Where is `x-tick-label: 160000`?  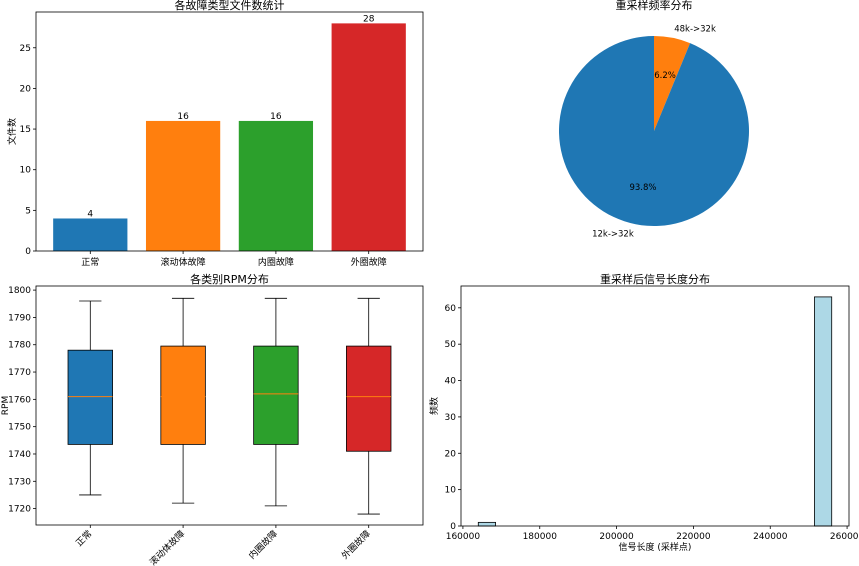 x-tick-label: 160000 is located at coordinates (463, 537).